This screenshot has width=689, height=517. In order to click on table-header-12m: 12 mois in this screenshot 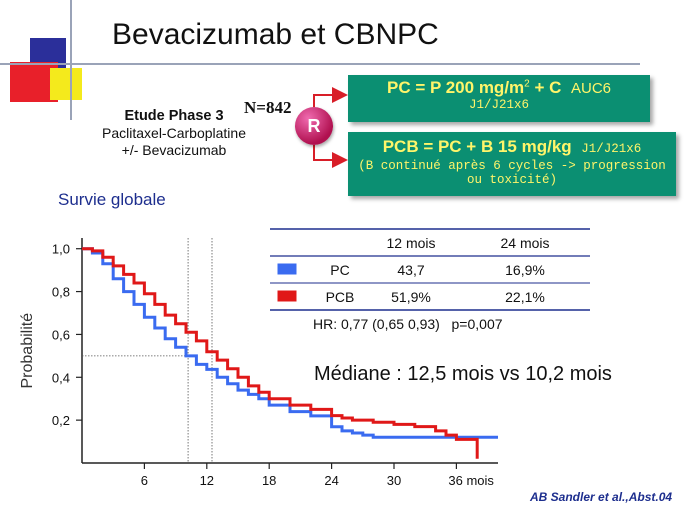, I will do `click(410, 243)`.